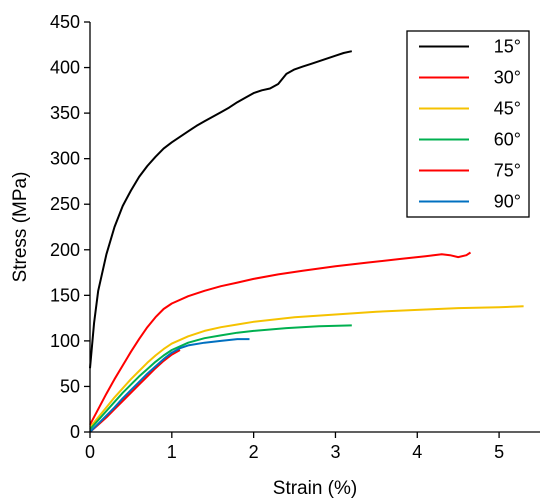 The width and height of the screenshot is (550, 502). Describe the element at coordinates (507, 109) in the screenshot. I see `legend-label-3: 45°` at that location.